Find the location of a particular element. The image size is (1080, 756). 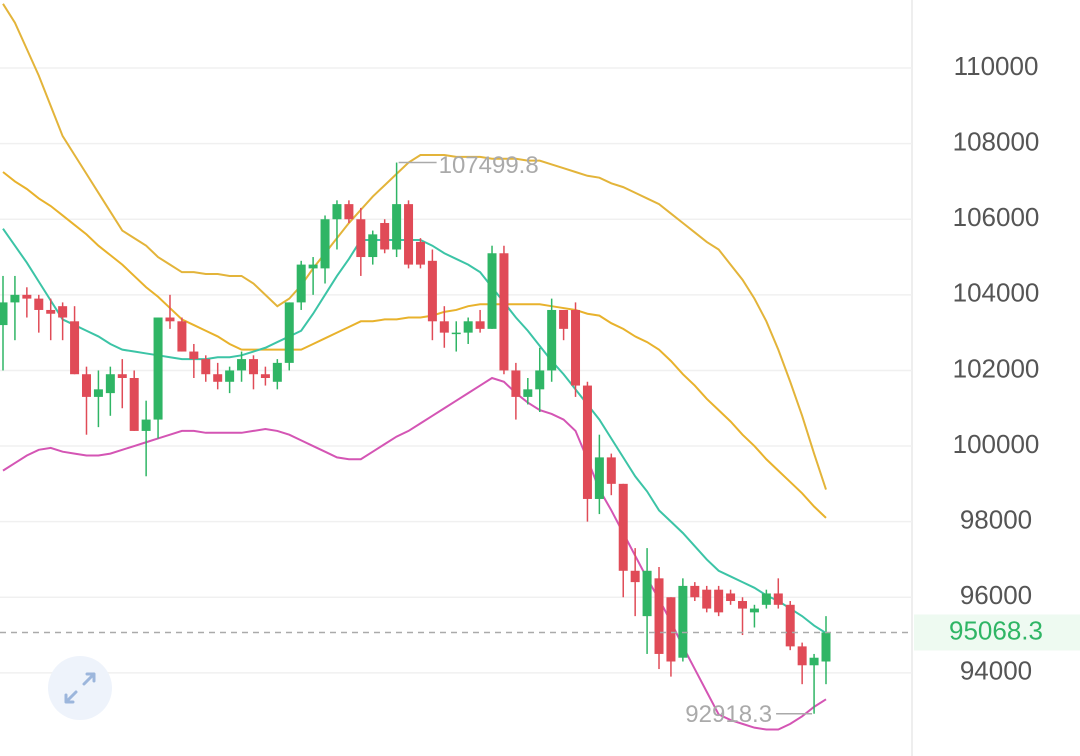

y-tick-label: 100000 is located at coordinates (996, 444).